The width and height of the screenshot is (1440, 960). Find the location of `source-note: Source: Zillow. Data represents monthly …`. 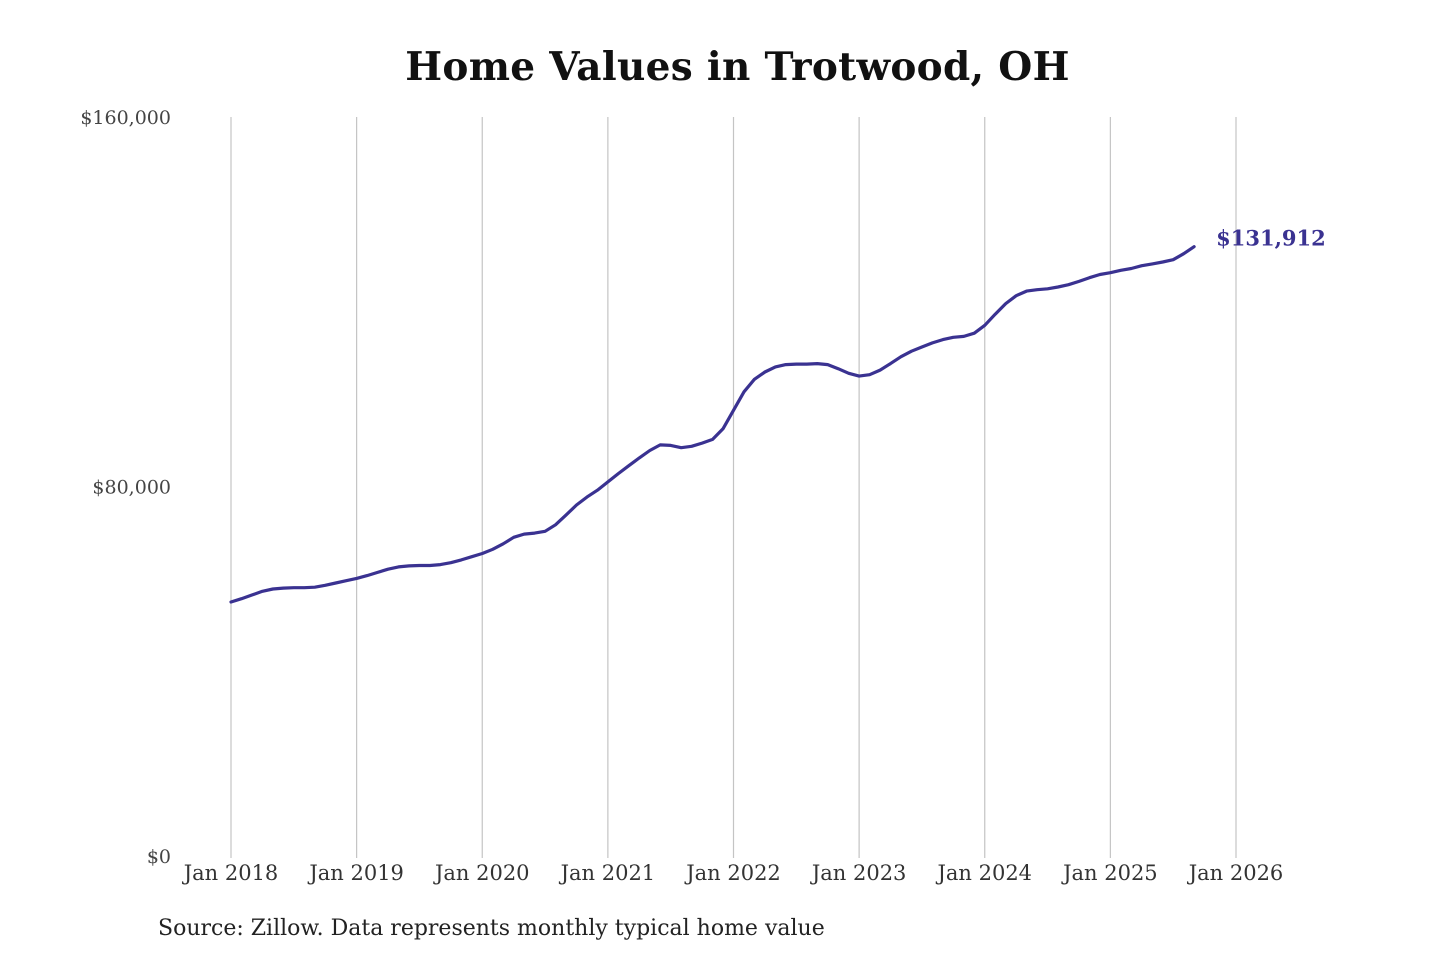

source-note: Source: Zillow. Data represents monthly … is located at coordinates (491, 928).